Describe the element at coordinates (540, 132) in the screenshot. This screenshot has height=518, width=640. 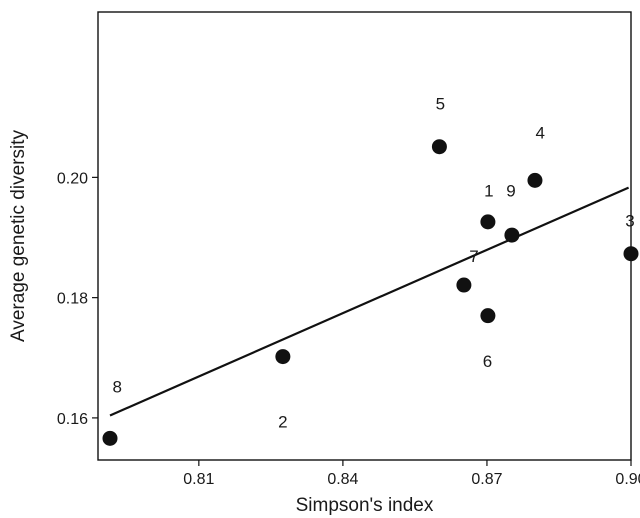
I see `point-annotation: 4` at that location.